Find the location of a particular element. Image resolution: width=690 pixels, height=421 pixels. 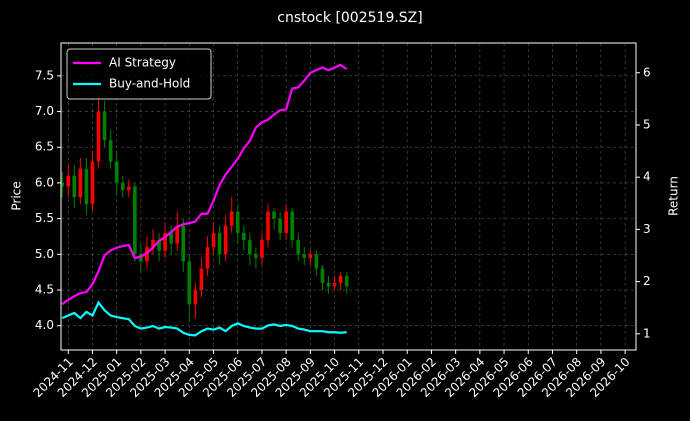

y2-tick-label: 3 is located at coordinates (647, 229).